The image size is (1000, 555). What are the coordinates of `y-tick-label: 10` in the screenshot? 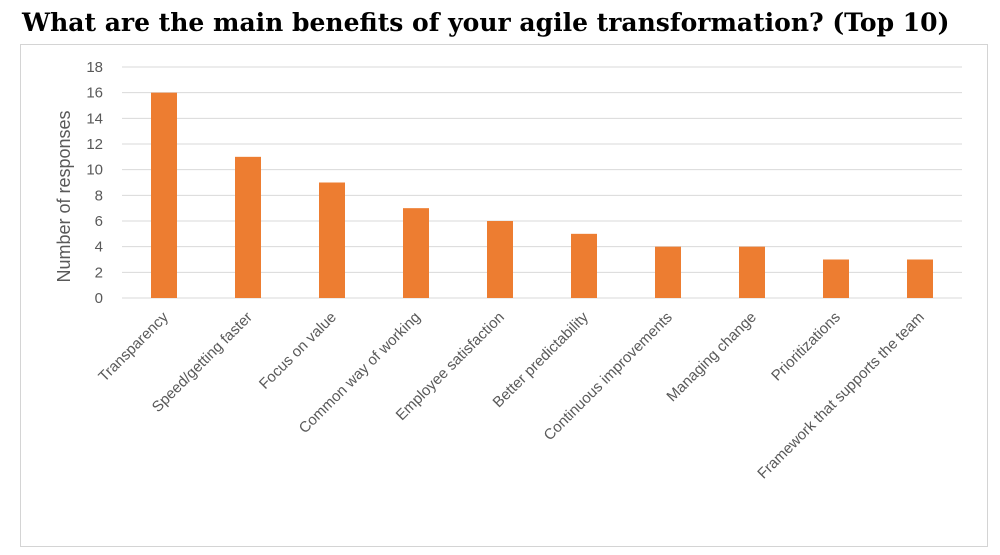 It's located at (94, 170).